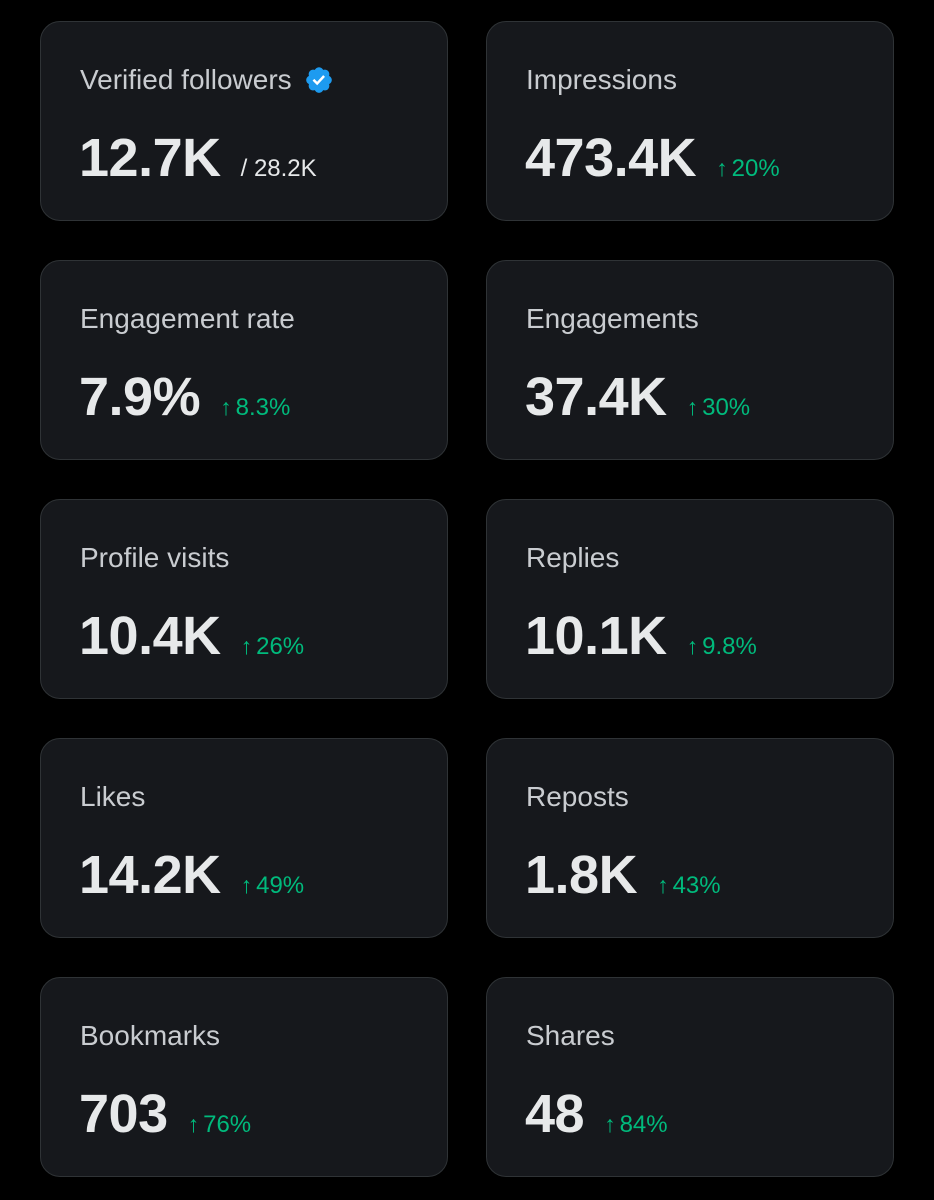 Image resolution: width=934 pixels, height=1200 pixels. I want to click on metric-value-row: 12.7K / 28.2K, so click(198, 158).